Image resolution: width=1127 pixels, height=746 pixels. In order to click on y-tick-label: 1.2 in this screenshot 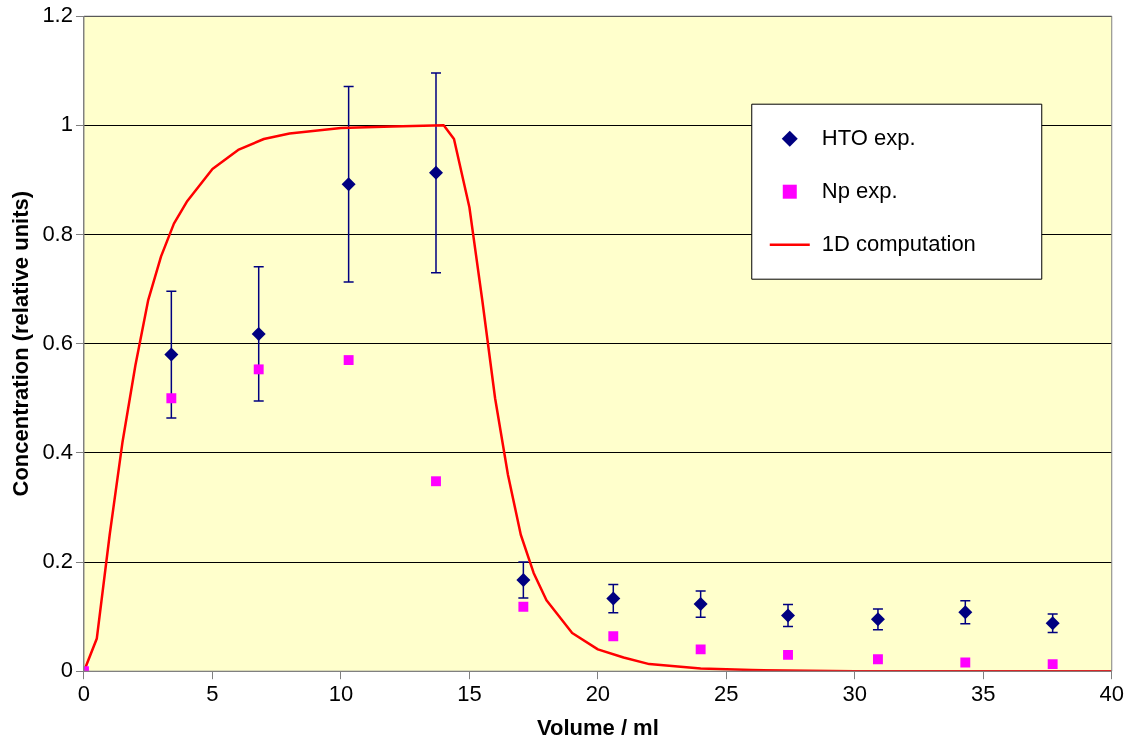, I will do `click(57, 15)`.